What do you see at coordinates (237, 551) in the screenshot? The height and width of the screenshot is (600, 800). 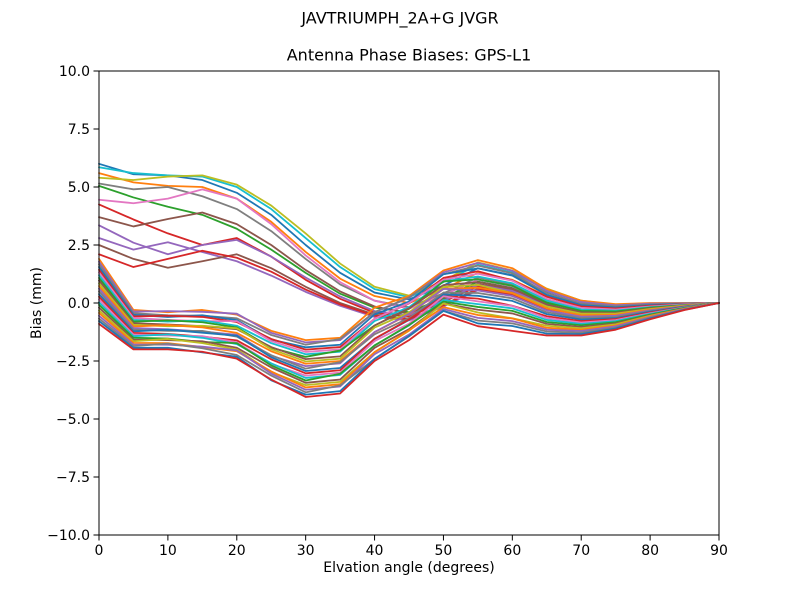 I see `x-tick-label: 20` at bounding box center [237, 551].